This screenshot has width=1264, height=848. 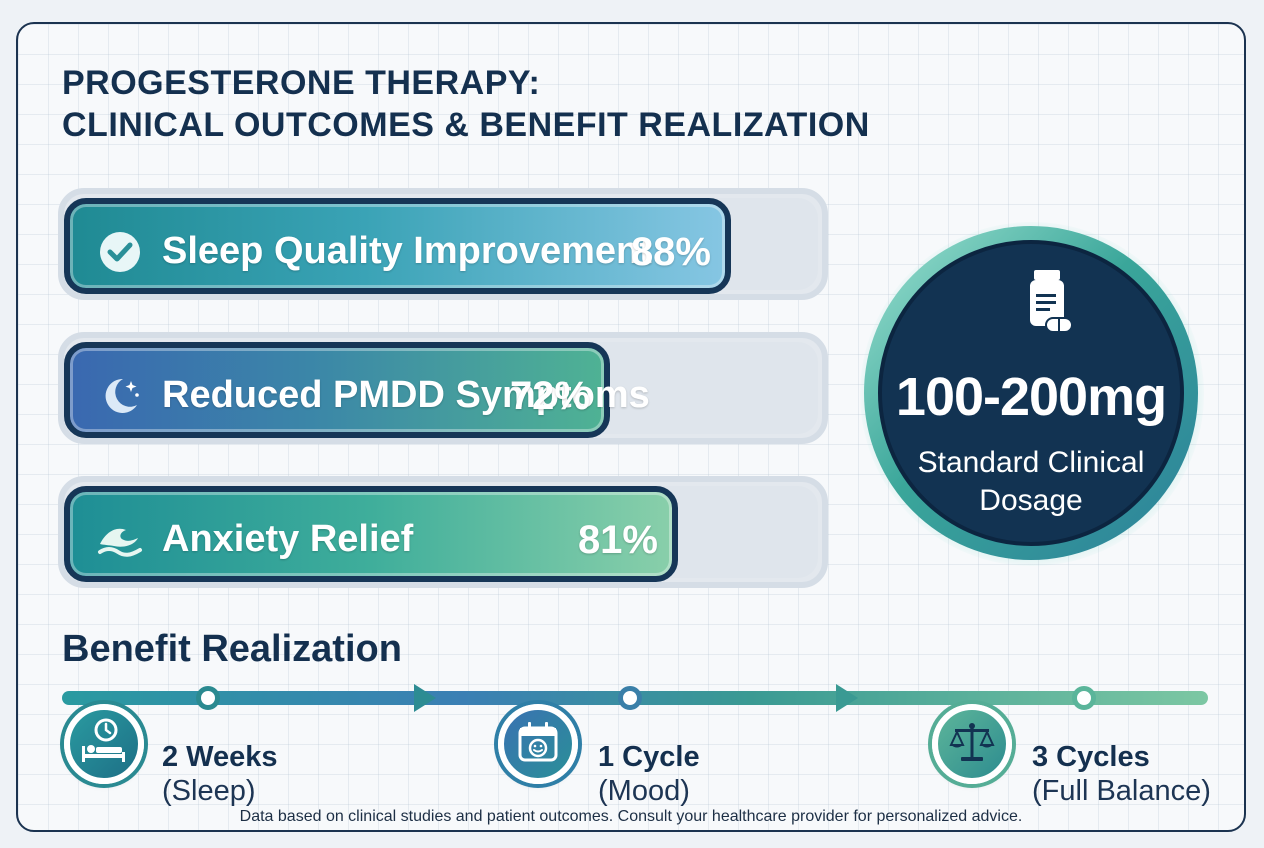 I want to click on title-line-2: CLINICAL OUTCOMES & BENEFIT REALIZATION, so click(x=466, y=125).